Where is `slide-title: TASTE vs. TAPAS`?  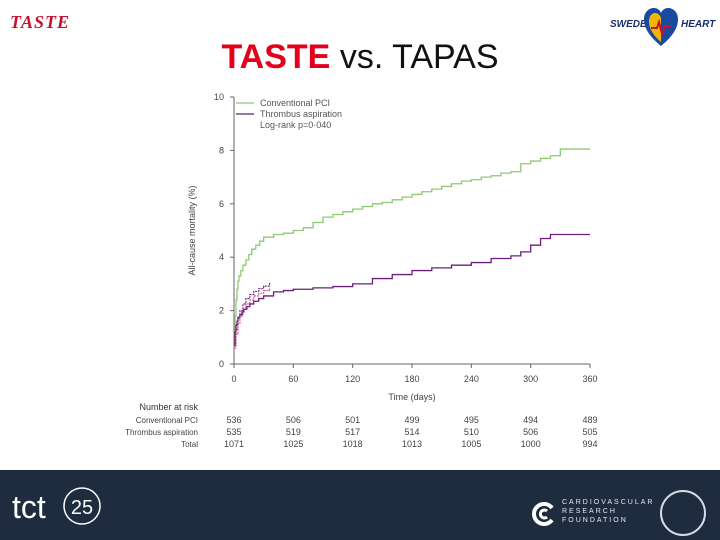 slide-title: TASTE vs. TAPAS is located at coordinates (360, 57).